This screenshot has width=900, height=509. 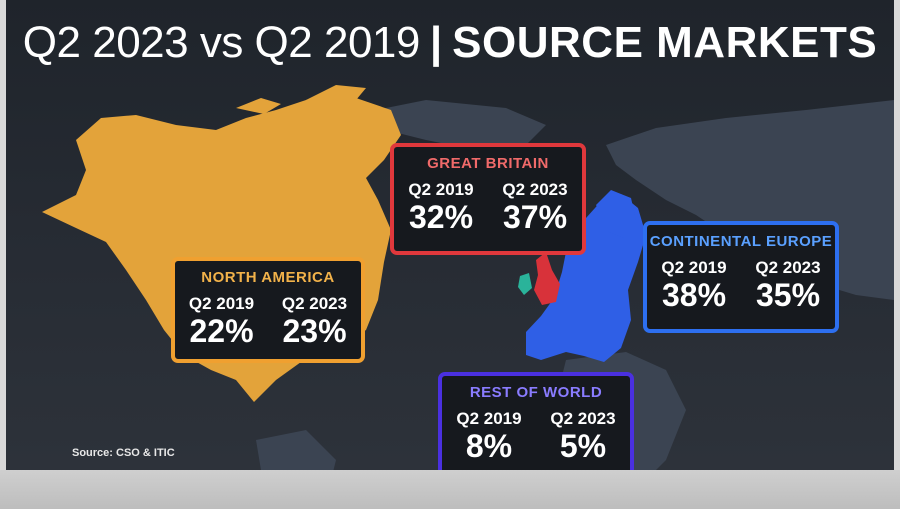 I want to click on region-name: NORTH AMERICA, so click(x=268, y=277).